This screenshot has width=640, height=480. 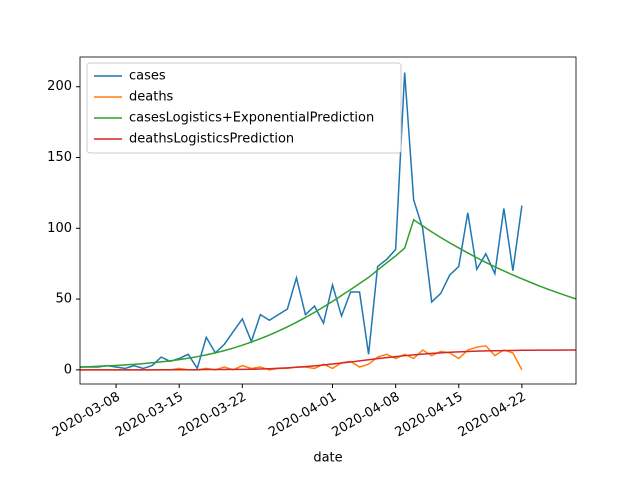 What do you see at coordinates (212, 415) in the screenshot?
I see `x-tick-label: 2020-03-22` at bounding box center [212, 415].